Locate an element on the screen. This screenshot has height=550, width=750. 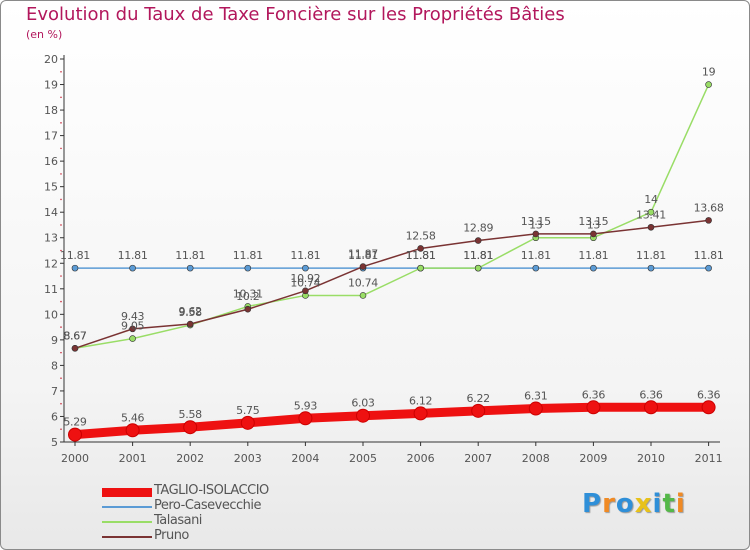
x-tick-label: 2009 is located at coordinates (593, 458).